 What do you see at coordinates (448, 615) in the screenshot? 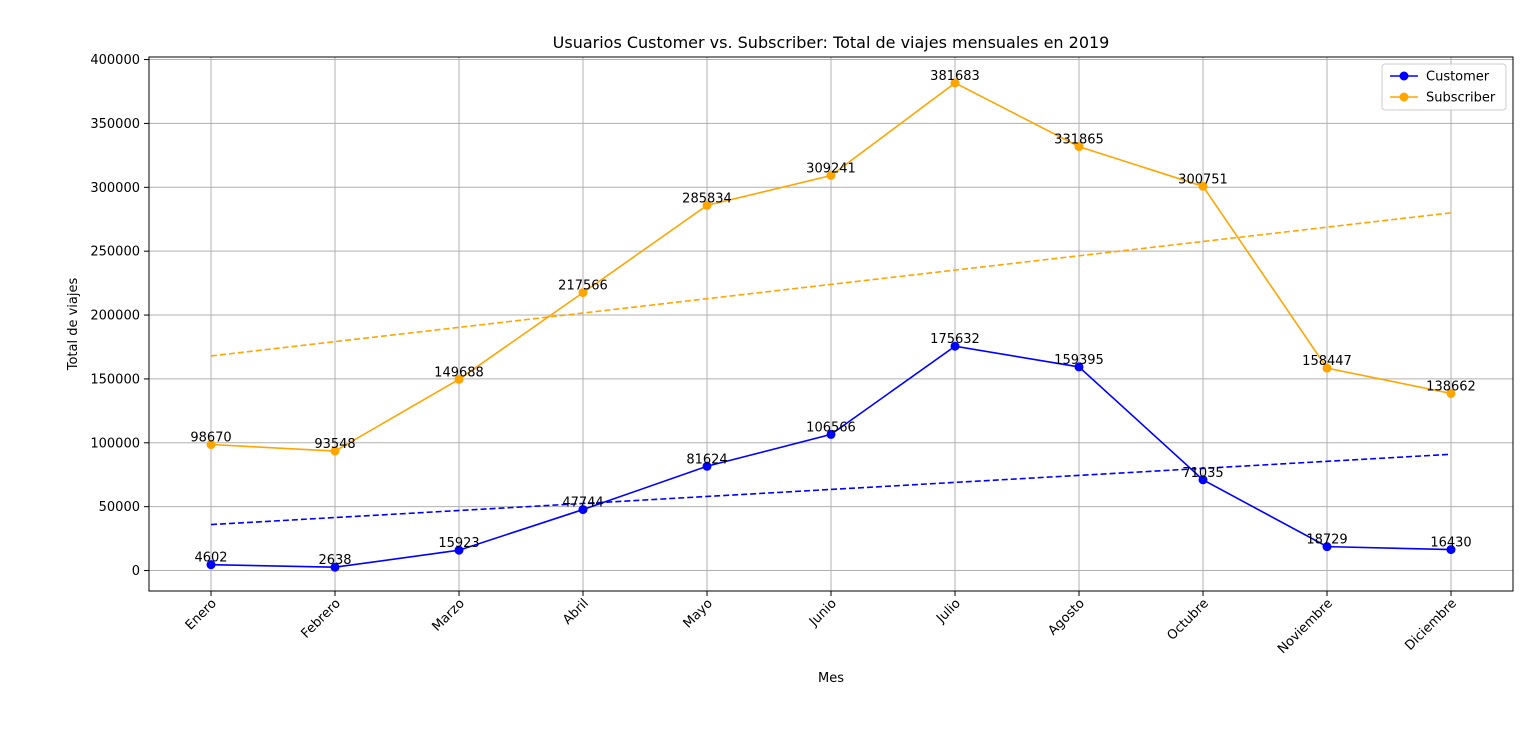
I see `x-tick-label: Marzo` at bounding box center [448, 615].